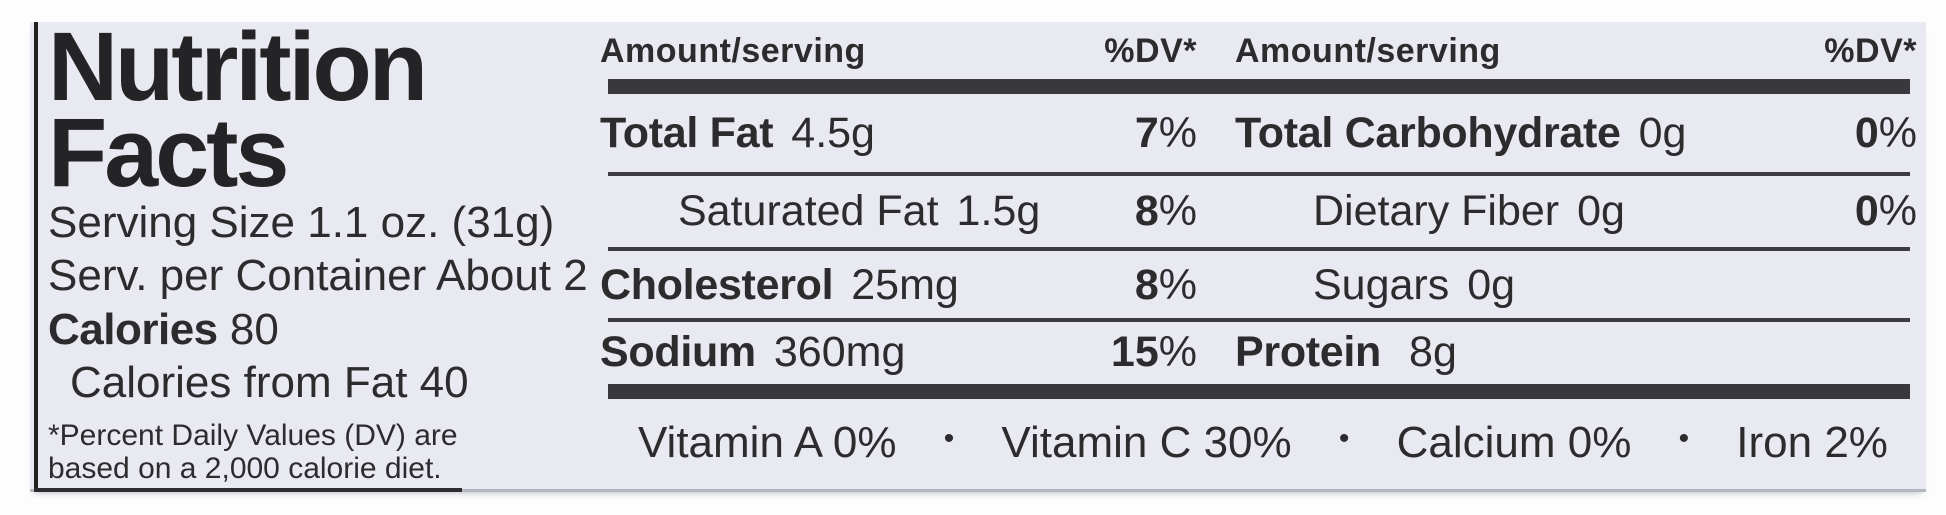  What do you see at coordinates (1308, 352) in the screenshot?
I see `nutrient-name: Protein` at bounding box center [1308, 352].